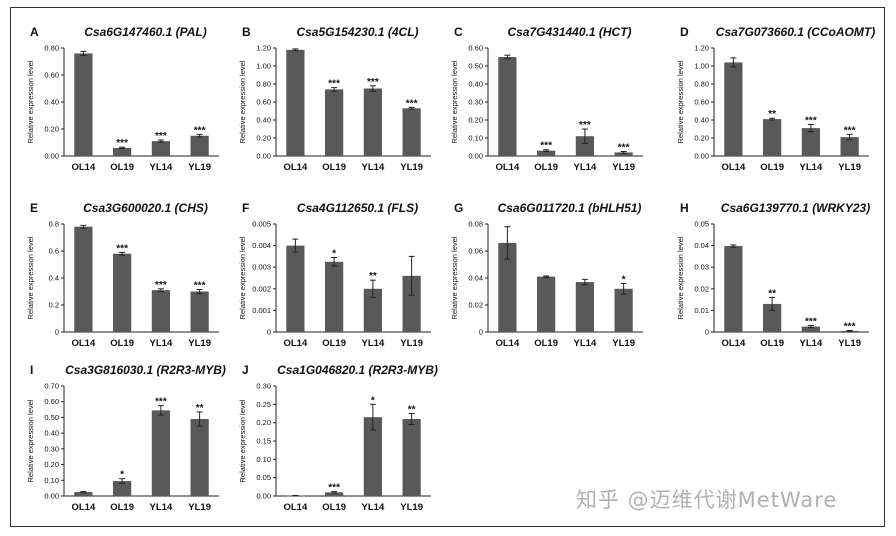  I want to click on panel-h-ytick-label: 0.05, so click(701, 224).